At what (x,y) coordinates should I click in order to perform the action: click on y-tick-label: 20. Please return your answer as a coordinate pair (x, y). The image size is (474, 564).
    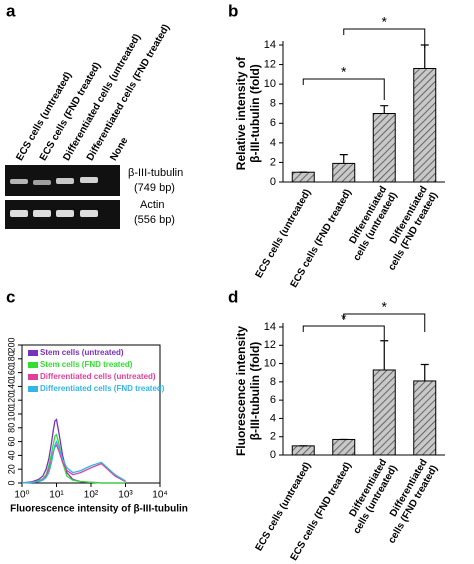
    Looking at the image, I should click on (11, 469).